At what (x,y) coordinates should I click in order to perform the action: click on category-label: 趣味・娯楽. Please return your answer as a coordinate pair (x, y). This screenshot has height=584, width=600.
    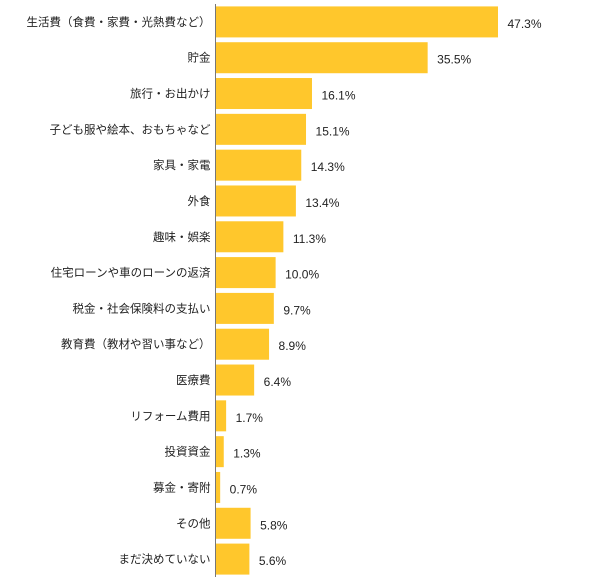
    Looking at the image, I should click on (182, 237).